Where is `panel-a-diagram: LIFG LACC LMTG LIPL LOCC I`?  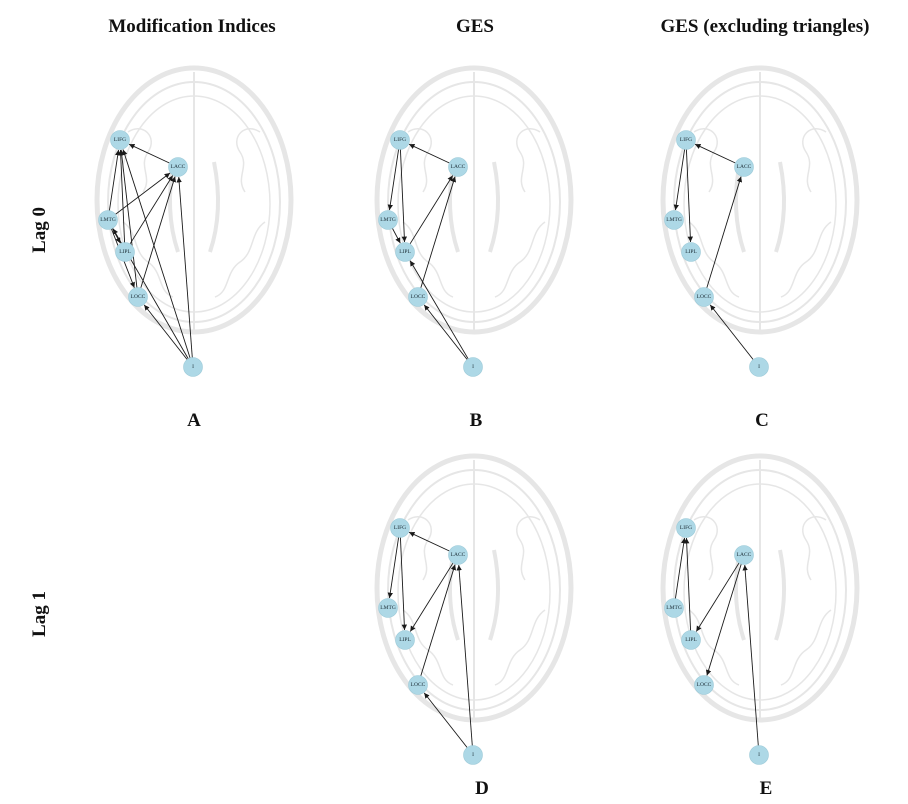 panel-a-diagram: LIFG LACC LMTG LIPL LOCC I is located at coordinates (194, 221).